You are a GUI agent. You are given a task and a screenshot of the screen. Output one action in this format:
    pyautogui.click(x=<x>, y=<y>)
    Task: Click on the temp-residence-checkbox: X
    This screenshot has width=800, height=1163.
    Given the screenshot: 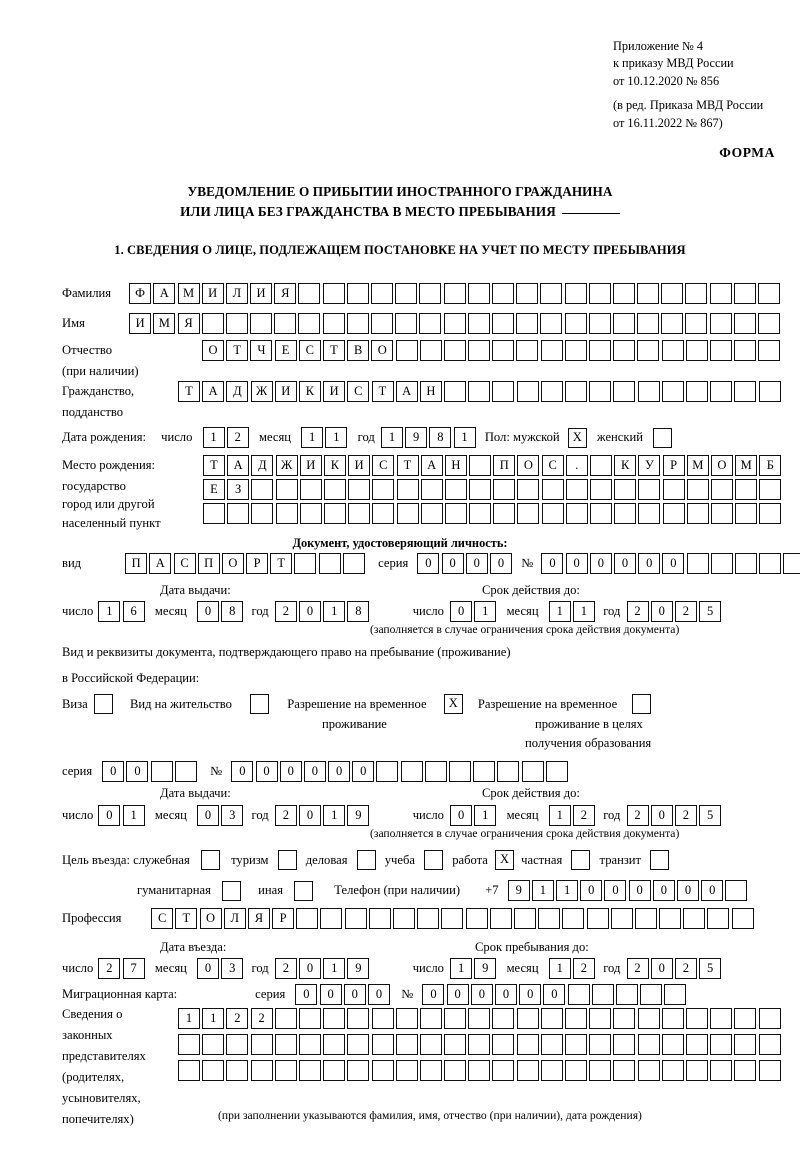 What is the action you would take?
    pyautogui.click(x=453, y=704)
    